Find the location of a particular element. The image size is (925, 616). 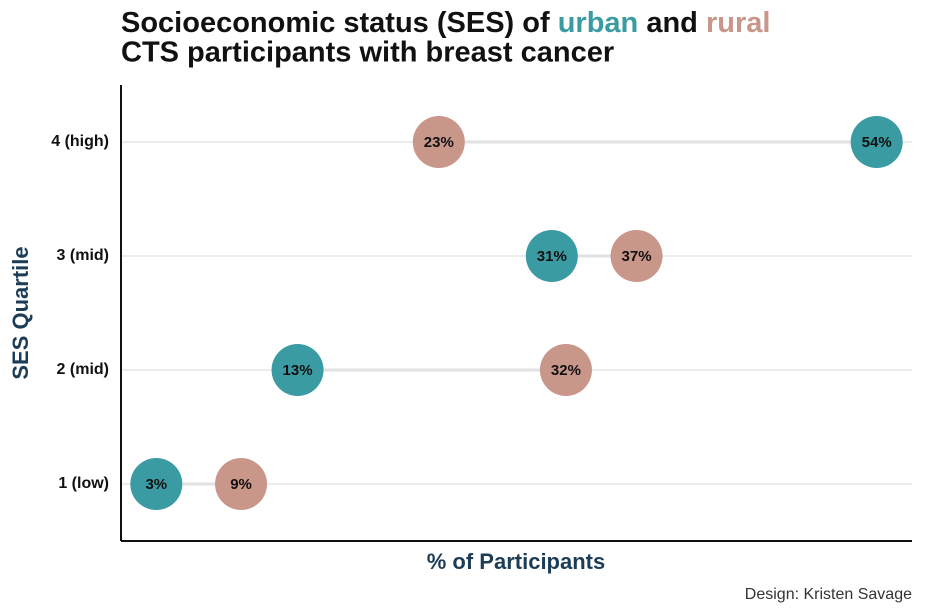

data-label: 13% is located at coordinates (298, 370).